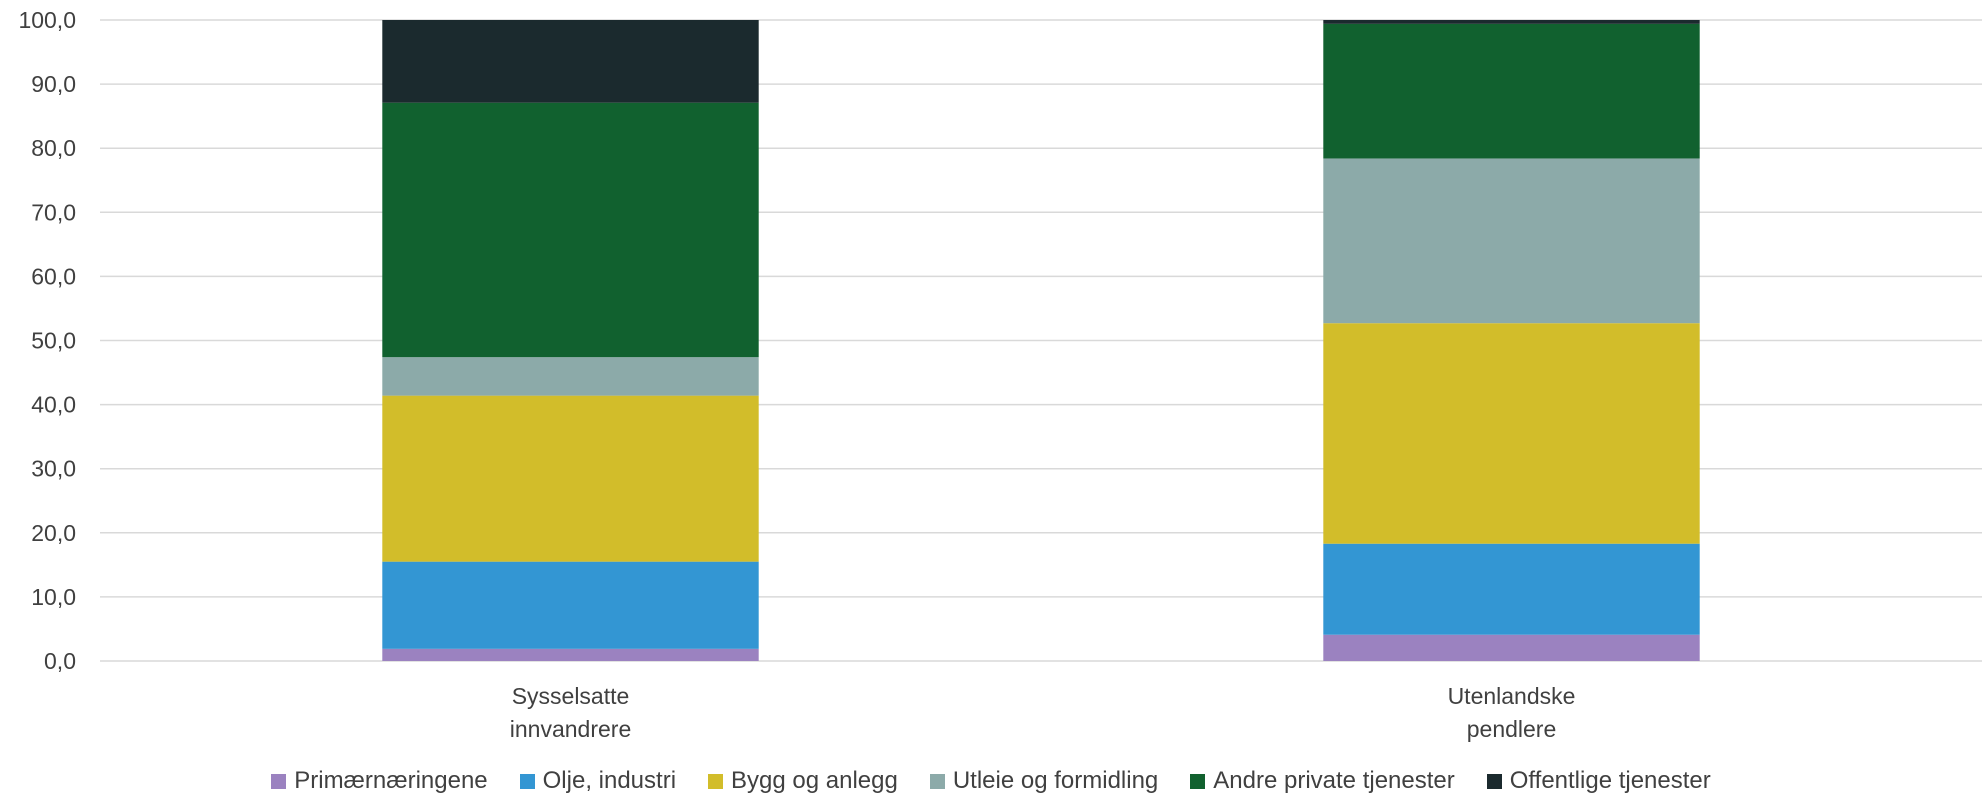  Describe the element at coordinates (53, 276) in the screenshot. I see `y-tick-label: 60,0` at that location.